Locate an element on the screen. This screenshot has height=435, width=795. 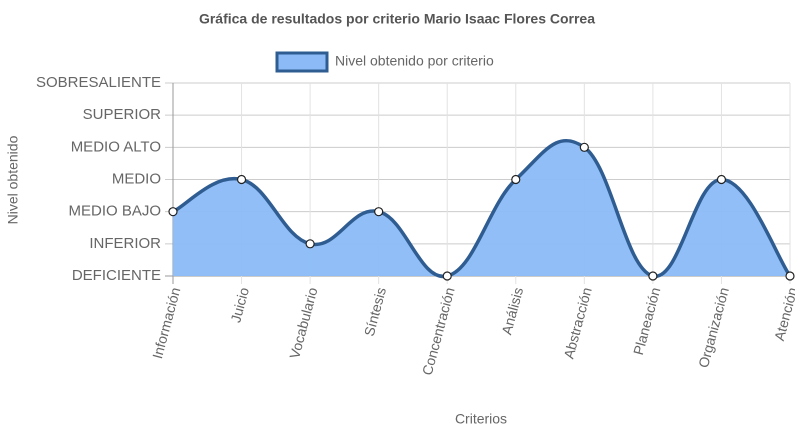
x-axis-label: Criterios is located at coordinates (481, 419).